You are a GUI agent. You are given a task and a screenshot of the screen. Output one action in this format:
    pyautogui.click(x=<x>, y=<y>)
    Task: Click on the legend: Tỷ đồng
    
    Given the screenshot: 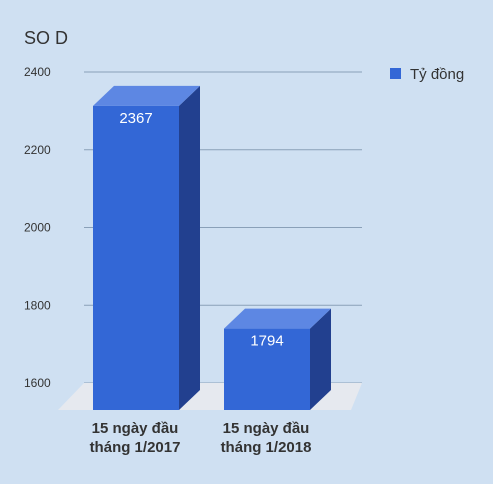 What is the action you would take?
    pyautogui.click(x=427, y=74)
    